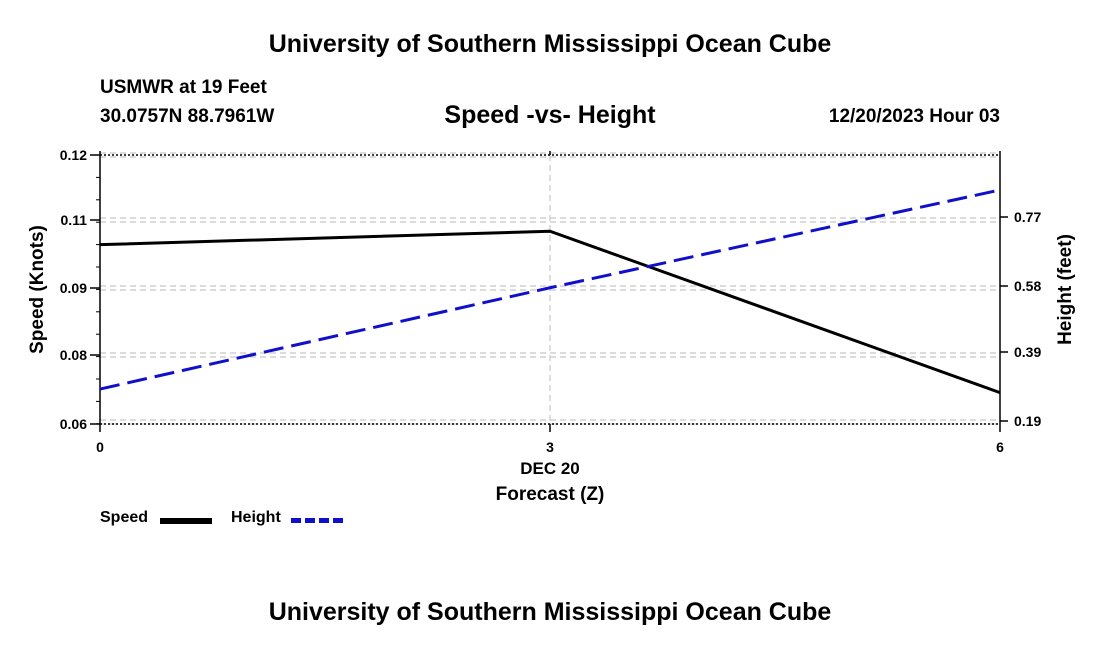 This screenshot has height=650, width=1100. Describe the element at coordinates (550, 494) in the screenshot. I see `x-axis-title: Forecast (Z)` at that location.